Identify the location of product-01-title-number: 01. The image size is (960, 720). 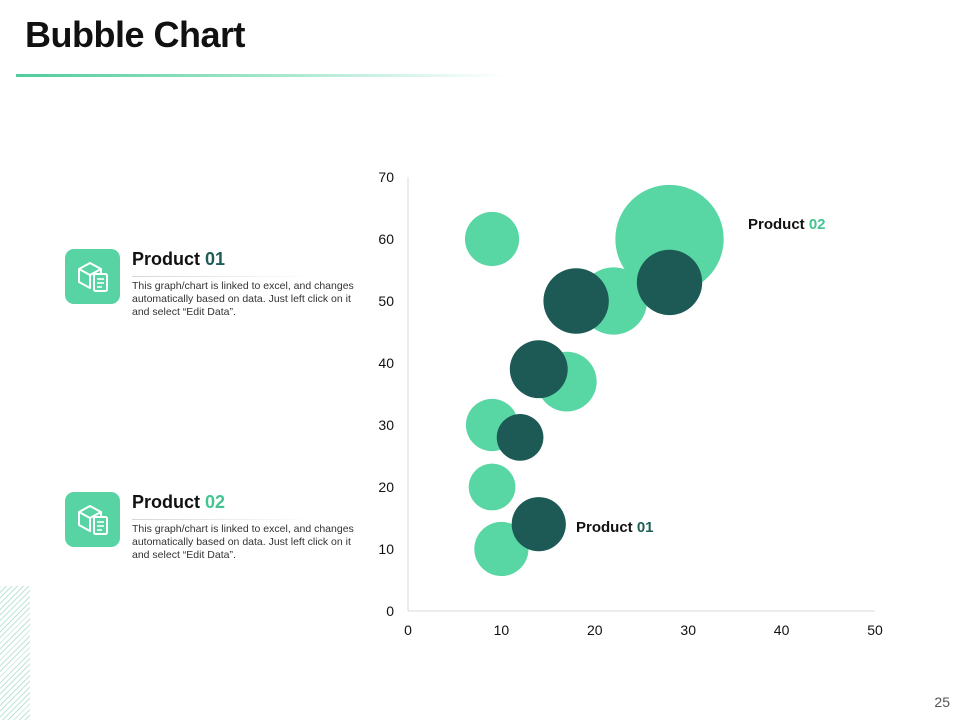
(215, 259).